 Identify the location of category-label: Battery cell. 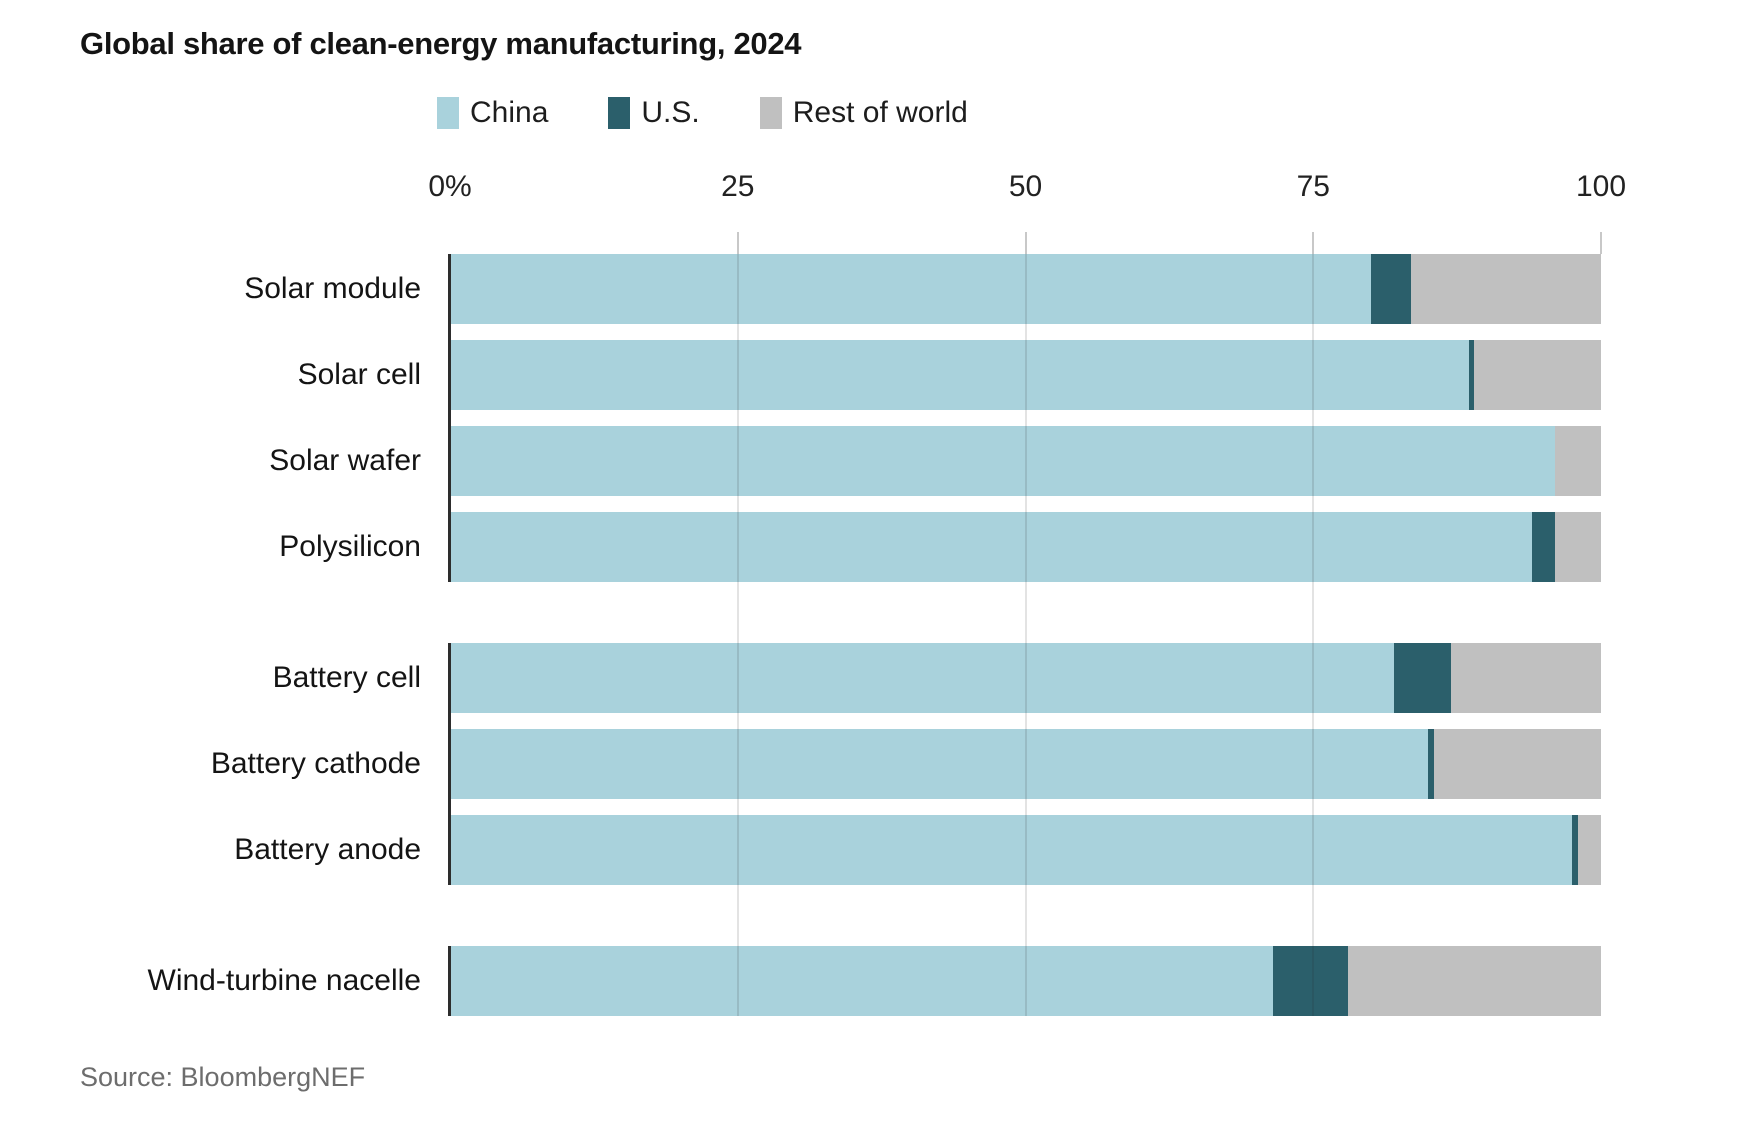
(346, 677).